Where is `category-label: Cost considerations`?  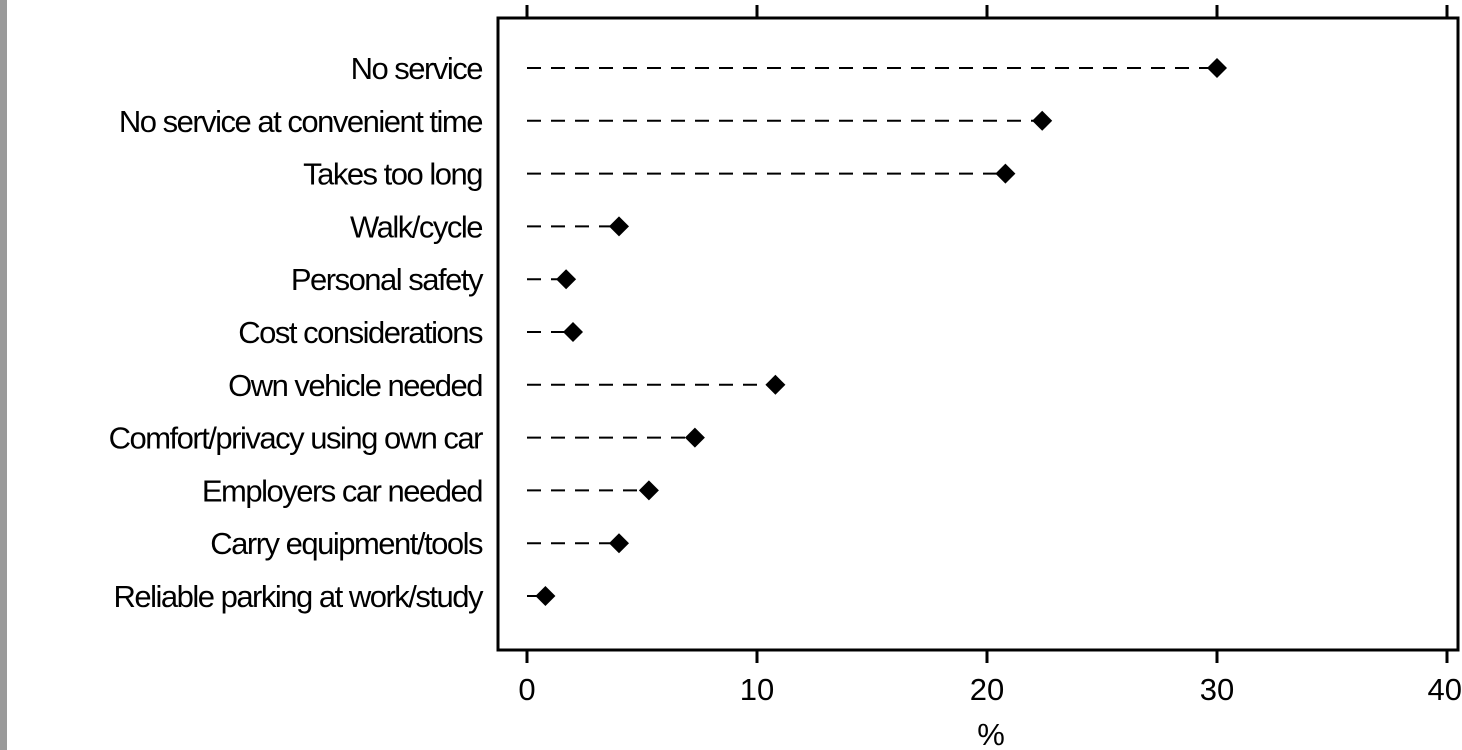 category-label: Cost considerations is located at coordinates (360, 332).